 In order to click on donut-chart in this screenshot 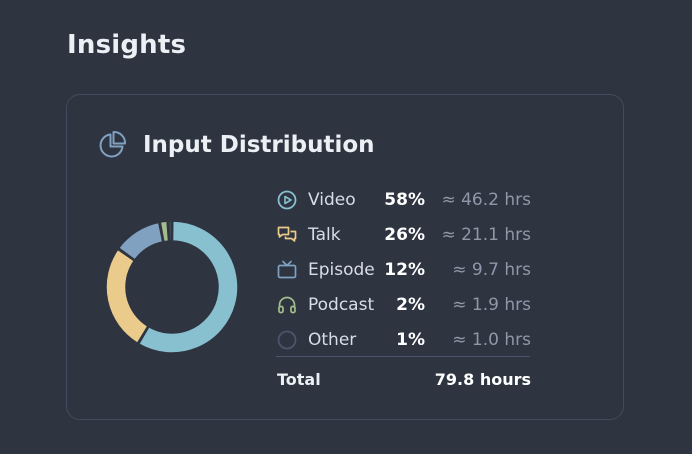, I will do `click(172, 287)`.